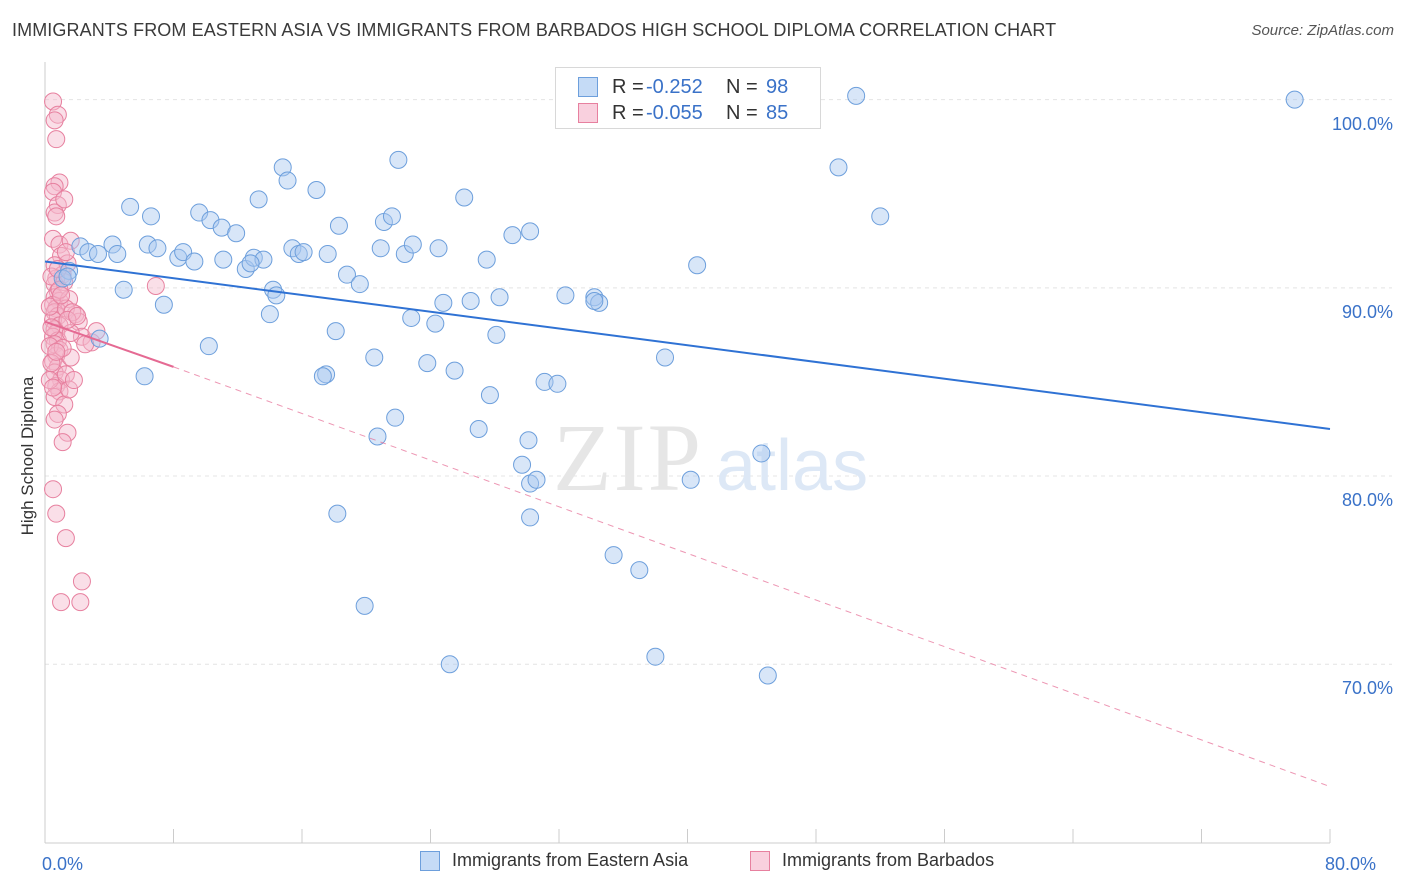 This screenshot has height=892, width=1406. I want to click on watermark-atlas: atlas, so click(792, 466).